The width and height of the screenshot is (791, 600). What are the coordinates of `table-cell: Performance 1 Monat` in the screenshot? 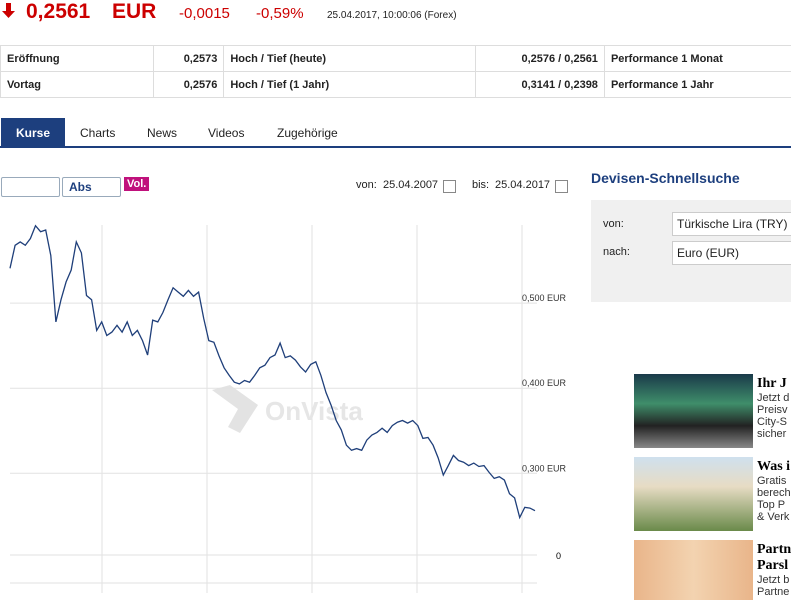 It's located at (697, 59).